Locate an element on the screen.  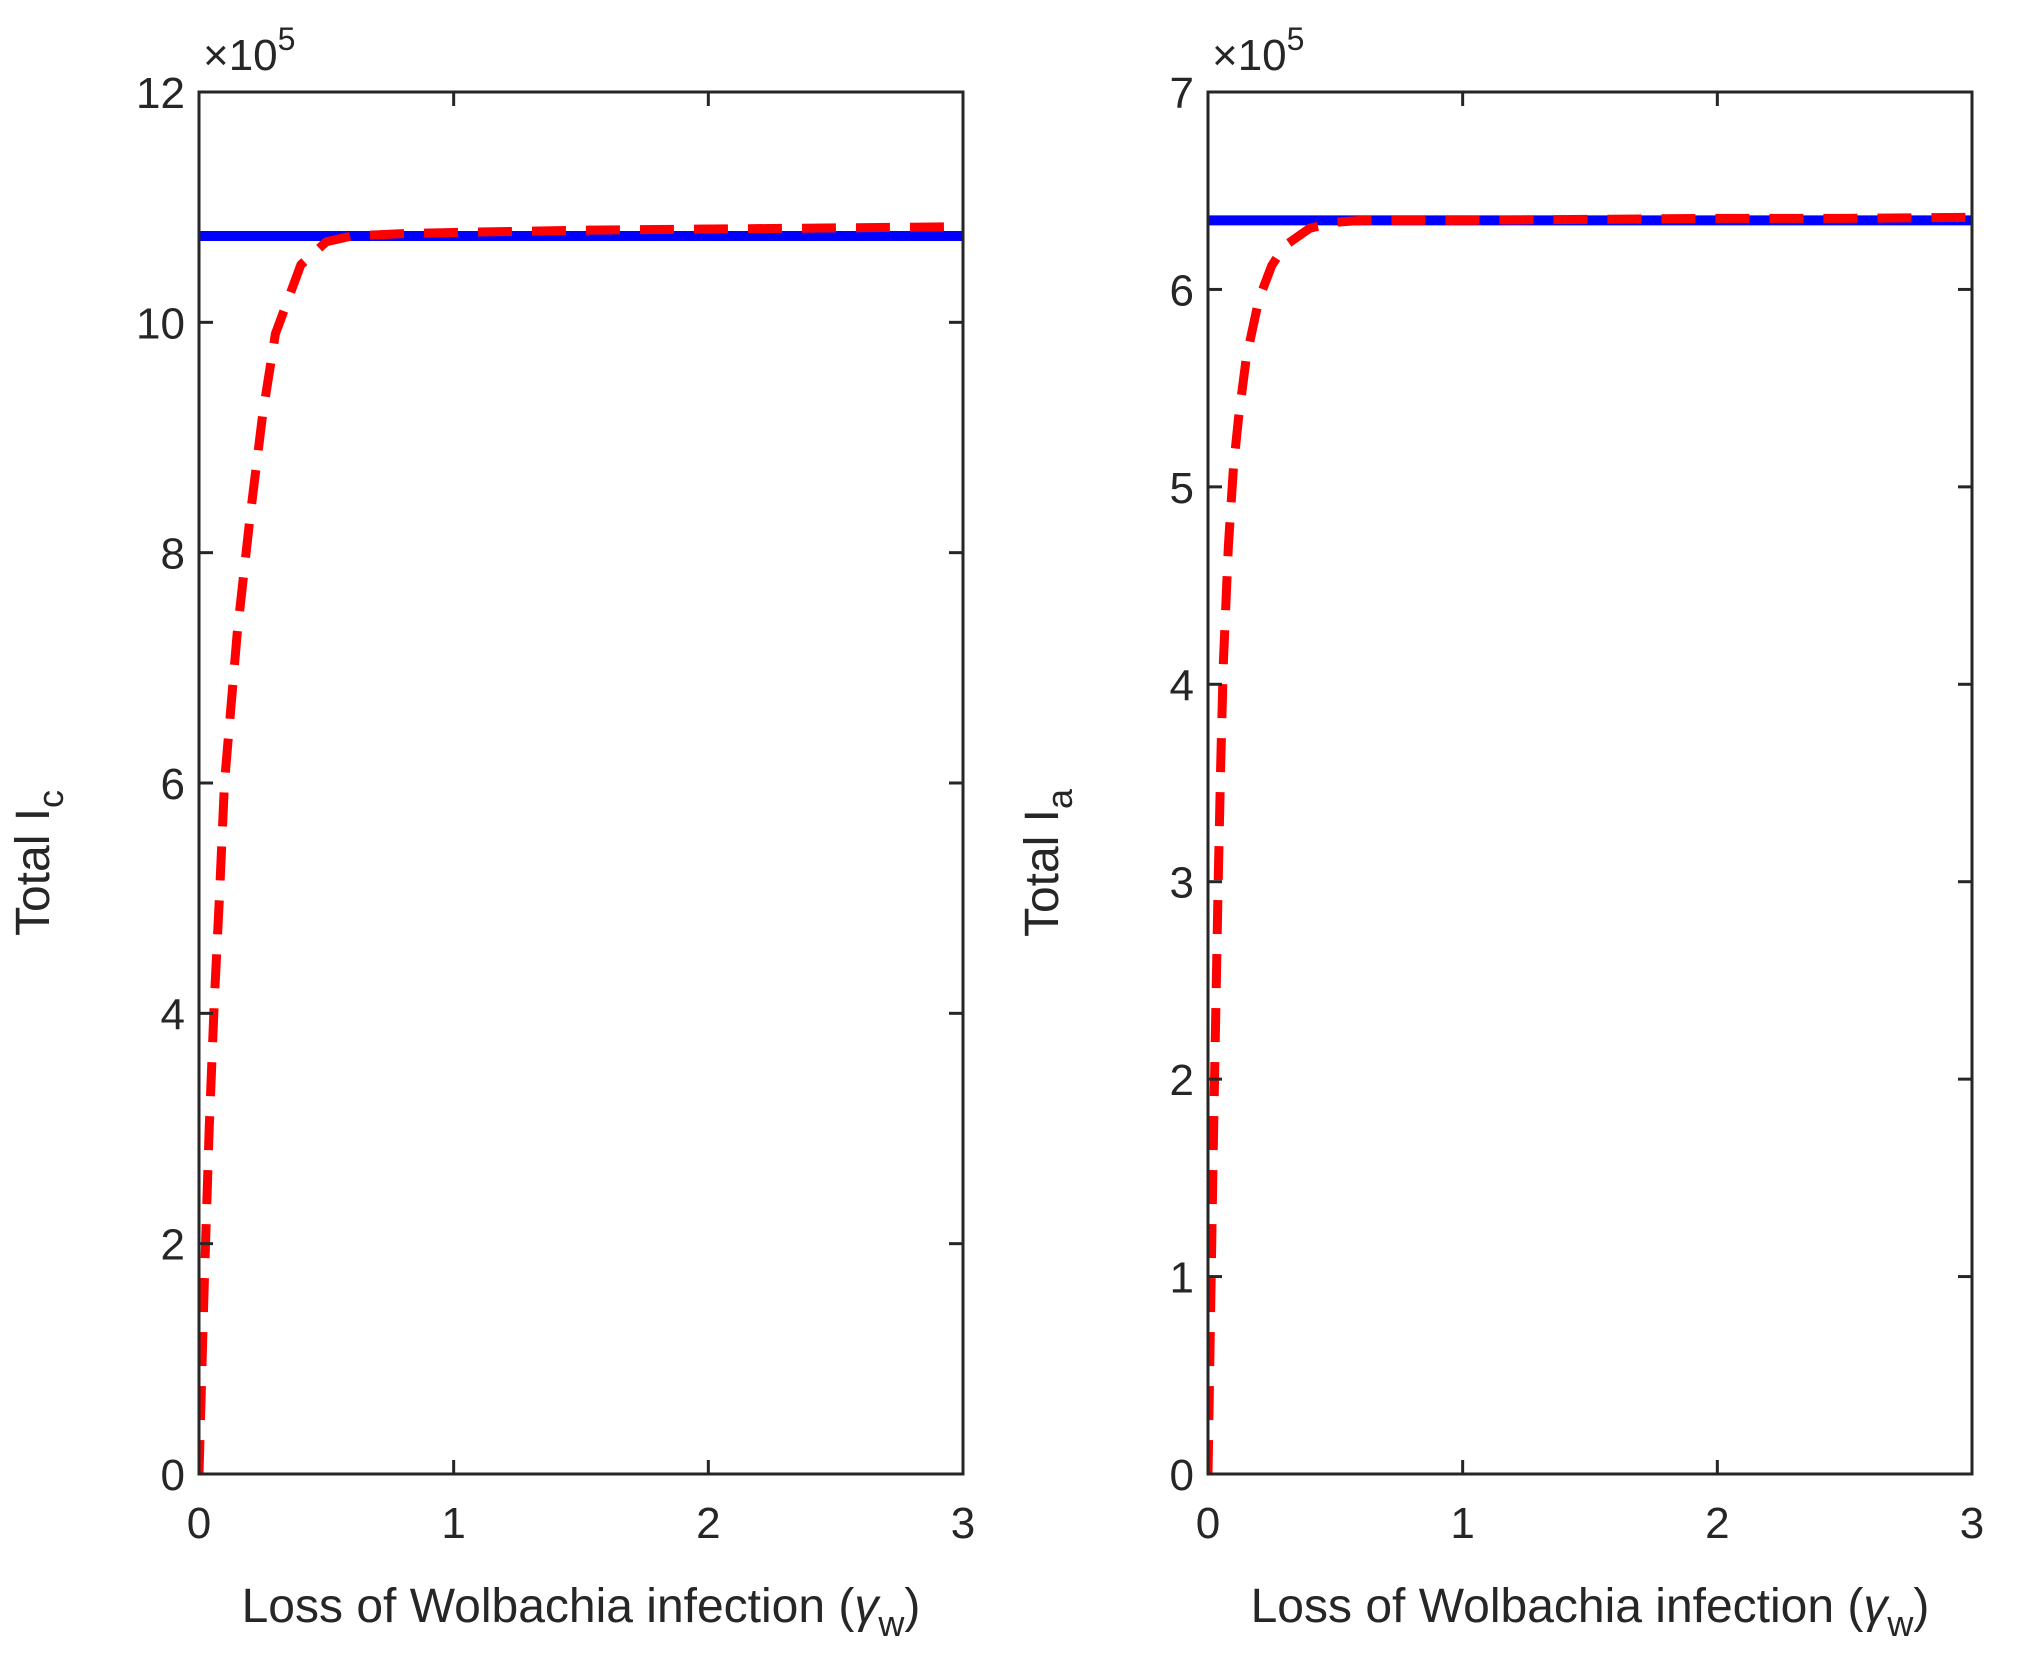
chart-right-xtick-label: 2 is located at coordinates (1717, 1523).